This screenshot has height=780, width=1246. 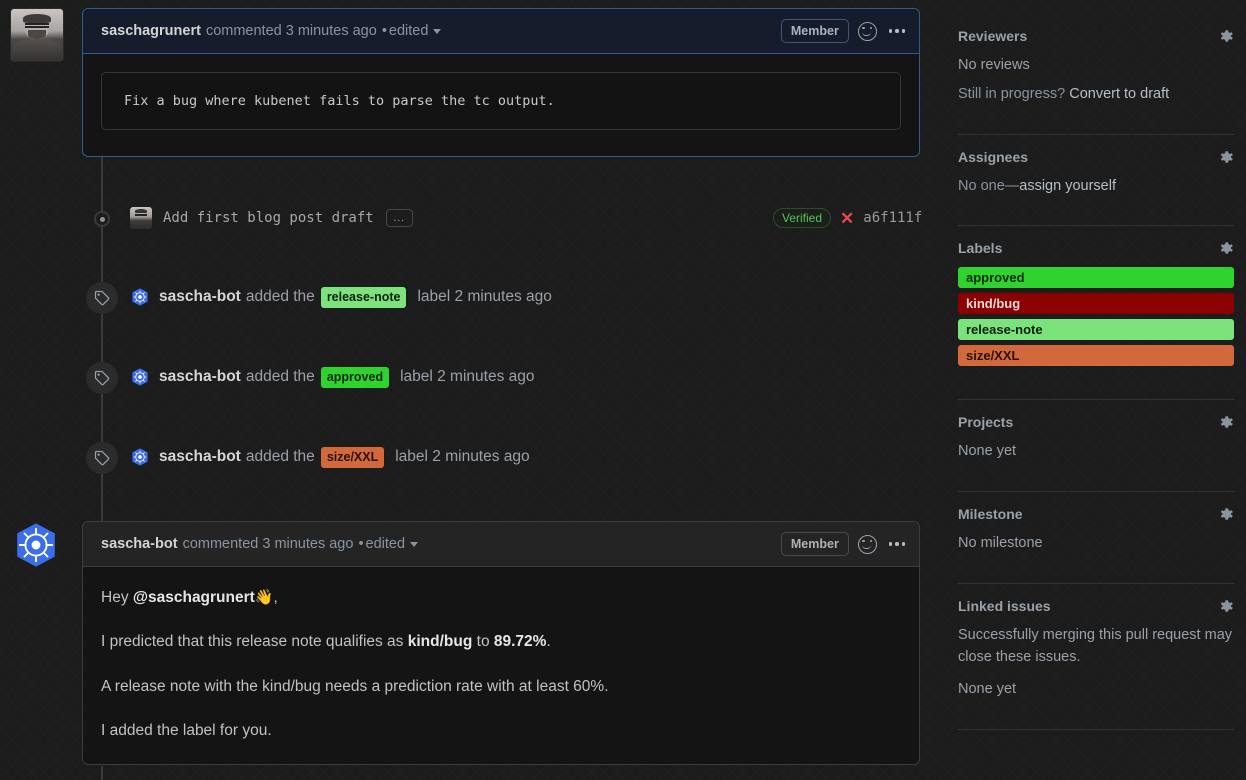 I want to click on assignees-value: No one—assign yourself, so click(x=1096, y=187).